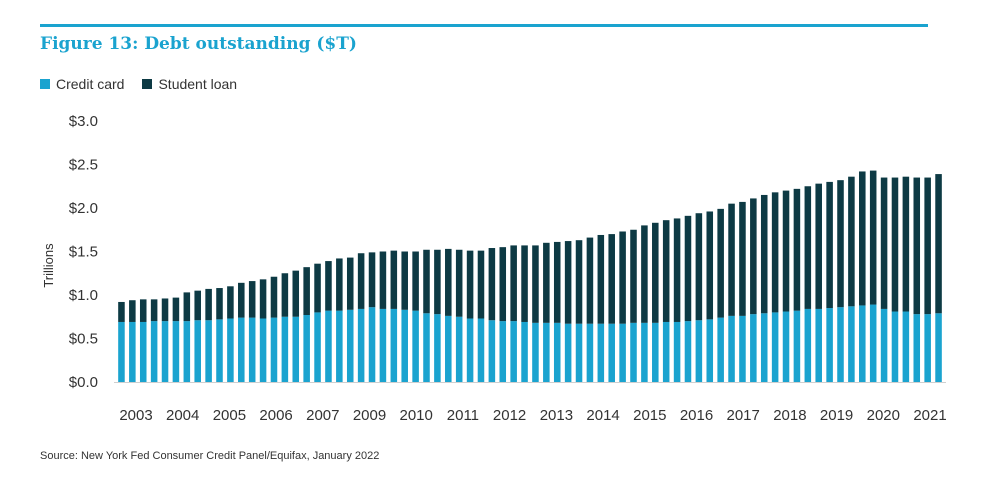  Describe the element at coordinates (198, 84) in the screenshot. I see `legend-label-student-loan: Student loan` at that location.